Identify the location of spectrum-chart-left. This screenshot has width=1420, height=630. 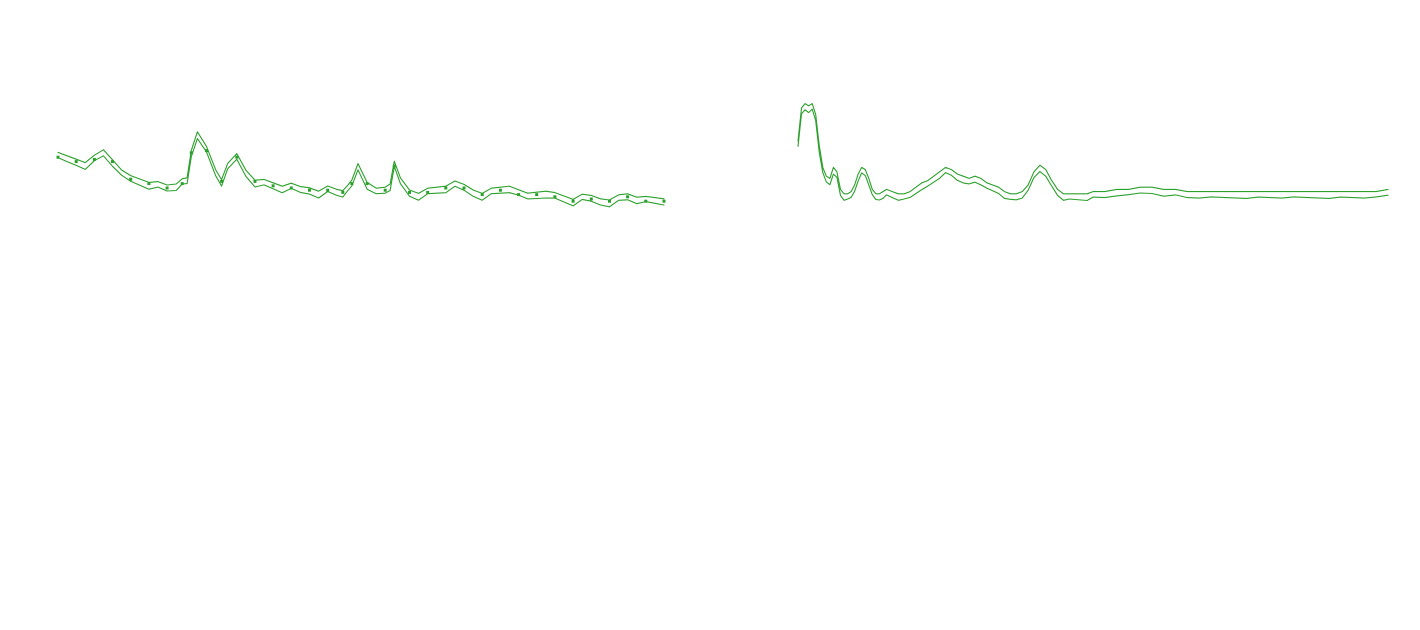
(361, 169).